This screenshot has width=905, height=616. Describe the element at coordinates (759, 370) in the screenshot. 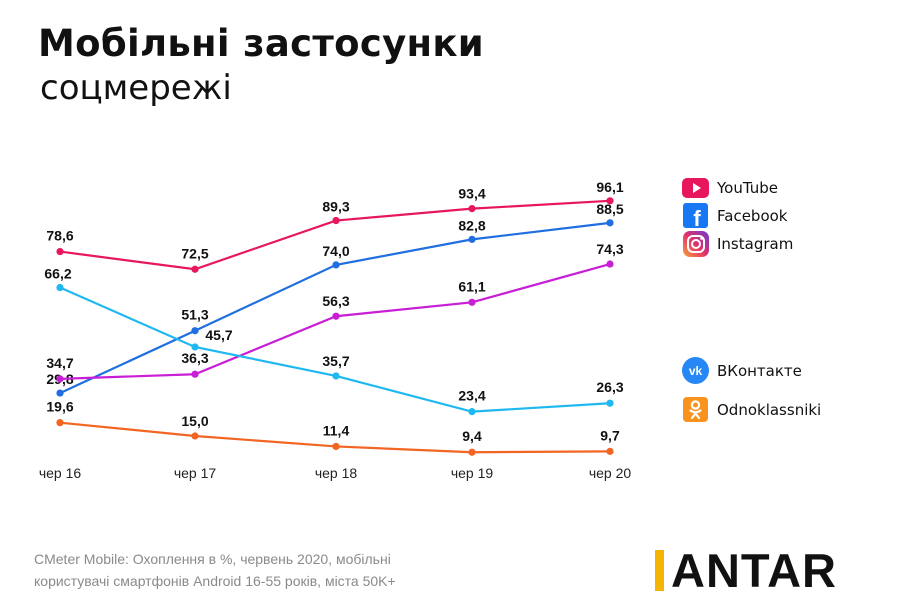

I see `legend-label-vkontakte: ВКонтакте` at that location.